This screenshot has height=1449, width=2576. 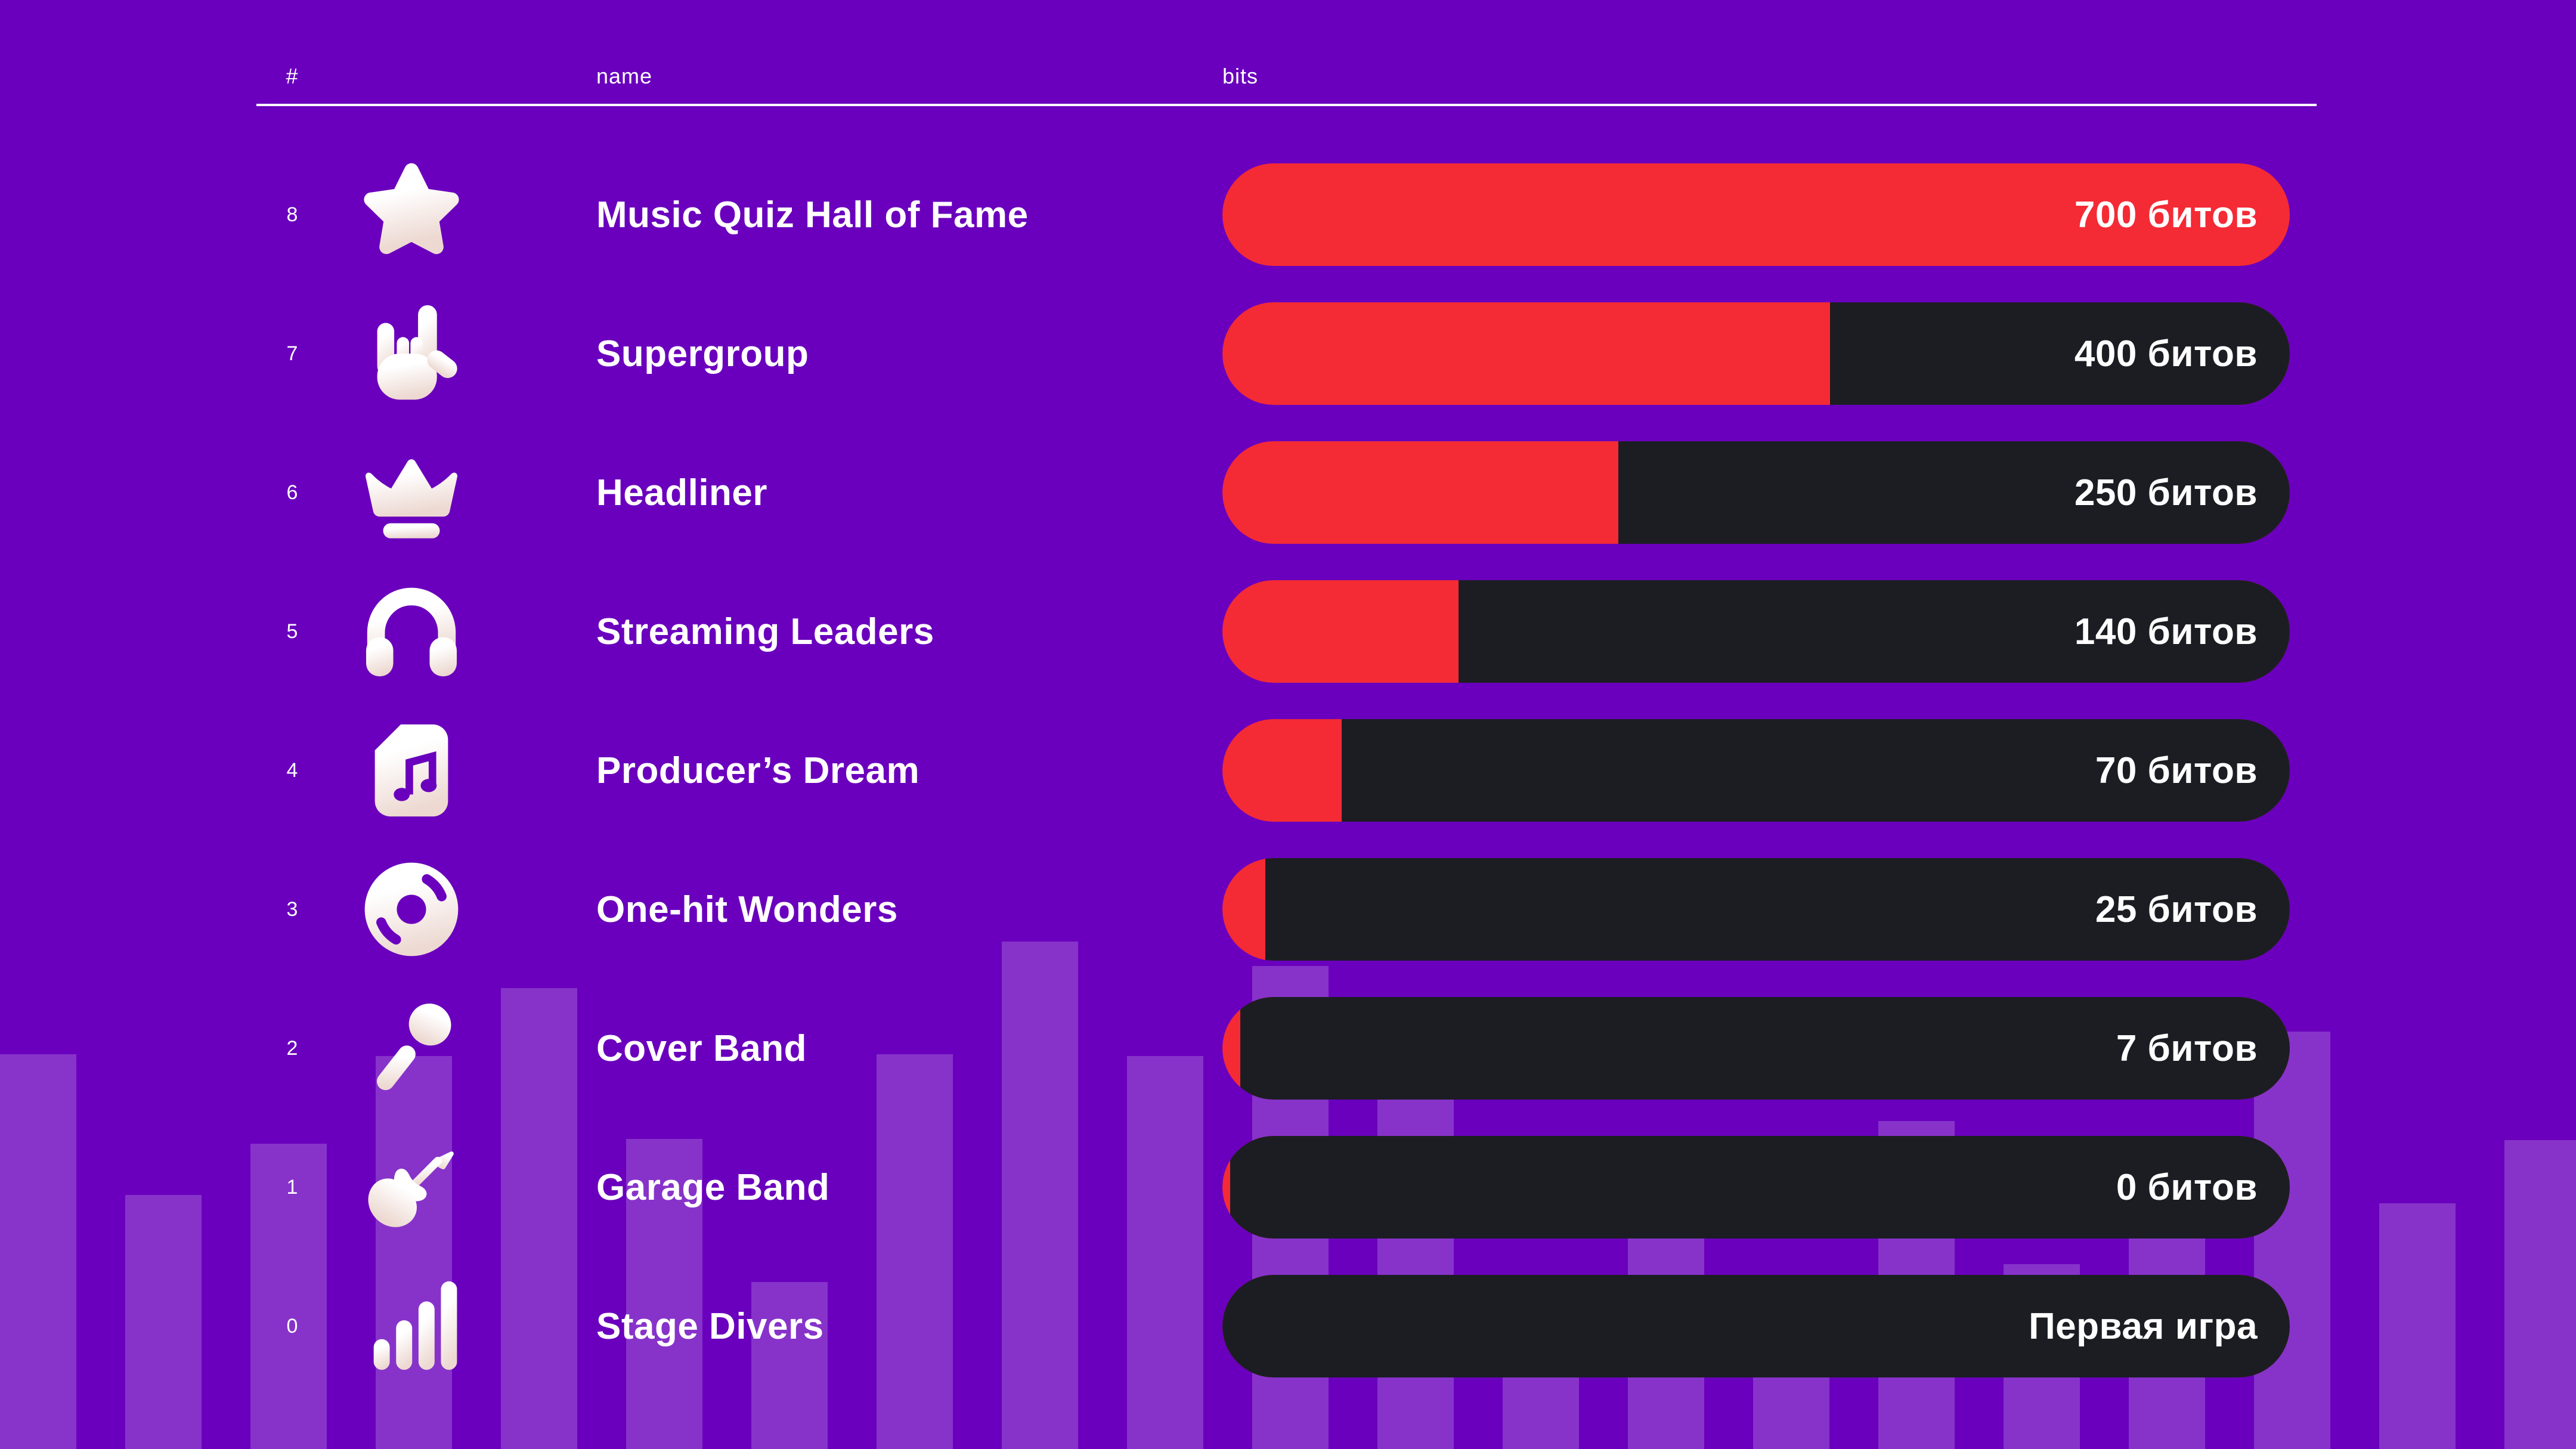 What do you see at coordinates (1286, 105) in the screenshot?
I see `header-divider` at bounding box center [1286, 105].